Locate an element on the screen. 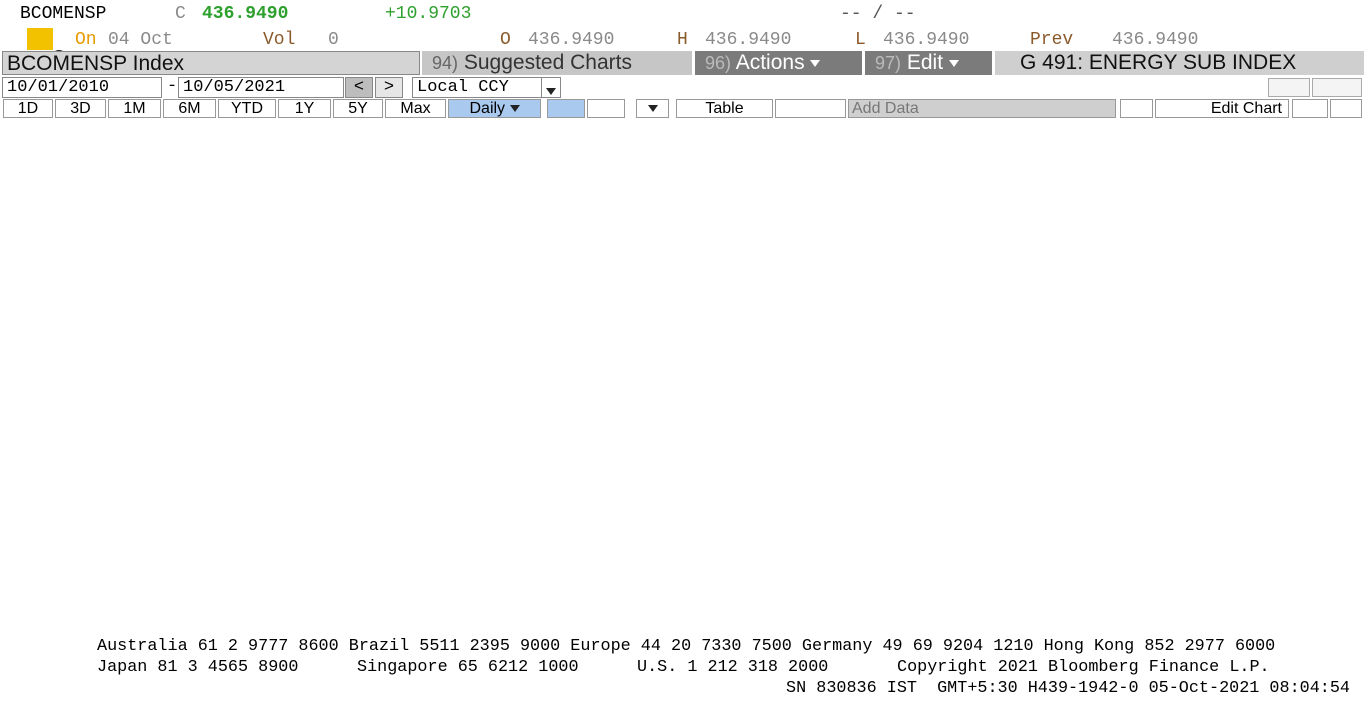  vol-label: Vol is located at coordinates (279, 40).